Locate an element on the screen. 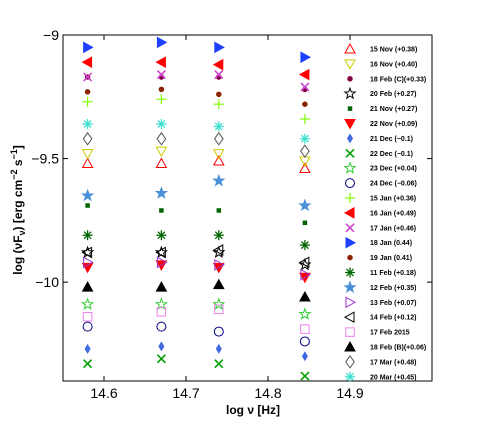 This screenshot has width=485, height=429. y-axis-label-sup: −1 is located at coordinates (14, 154).